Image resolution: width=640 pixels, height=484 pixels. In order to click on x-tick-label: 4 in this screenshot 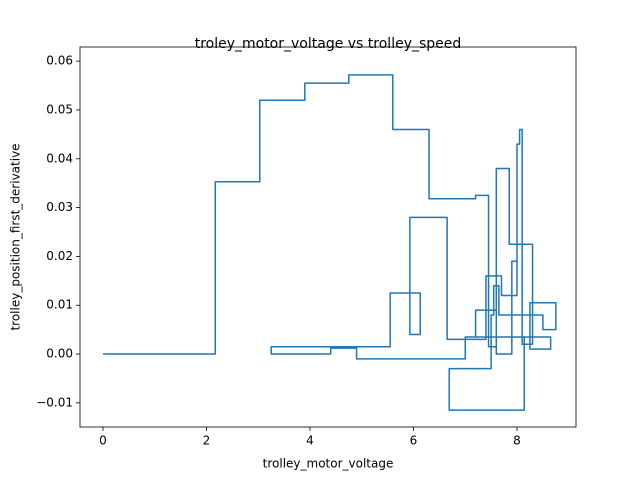, I will do `click(310, 441)`.